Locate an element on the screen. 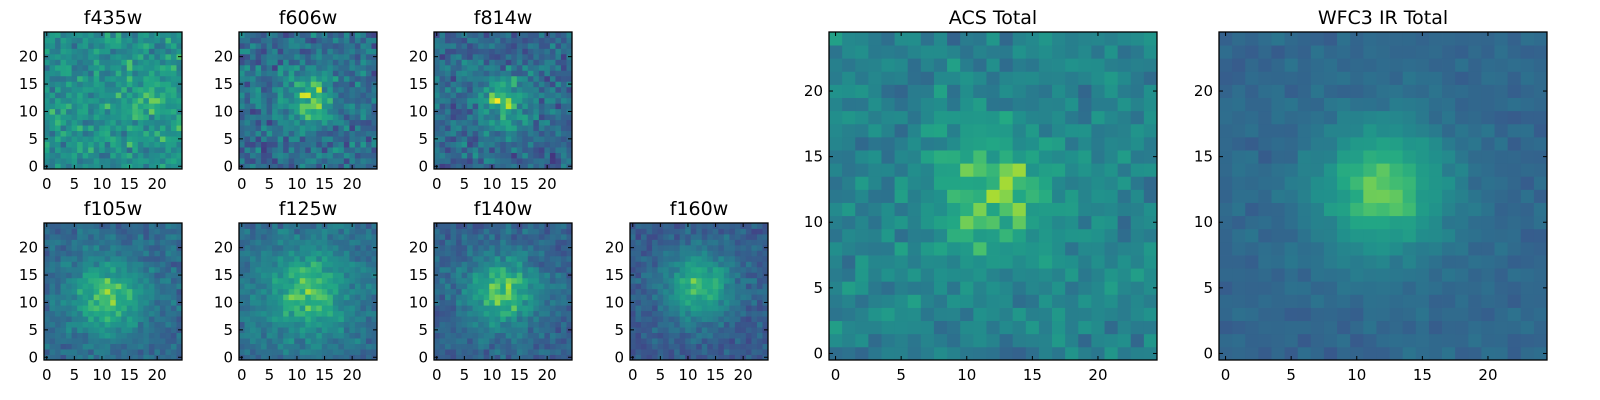 The image size is (1600, 400). y-tick-label: 20 is located at coordinates (223, 57).